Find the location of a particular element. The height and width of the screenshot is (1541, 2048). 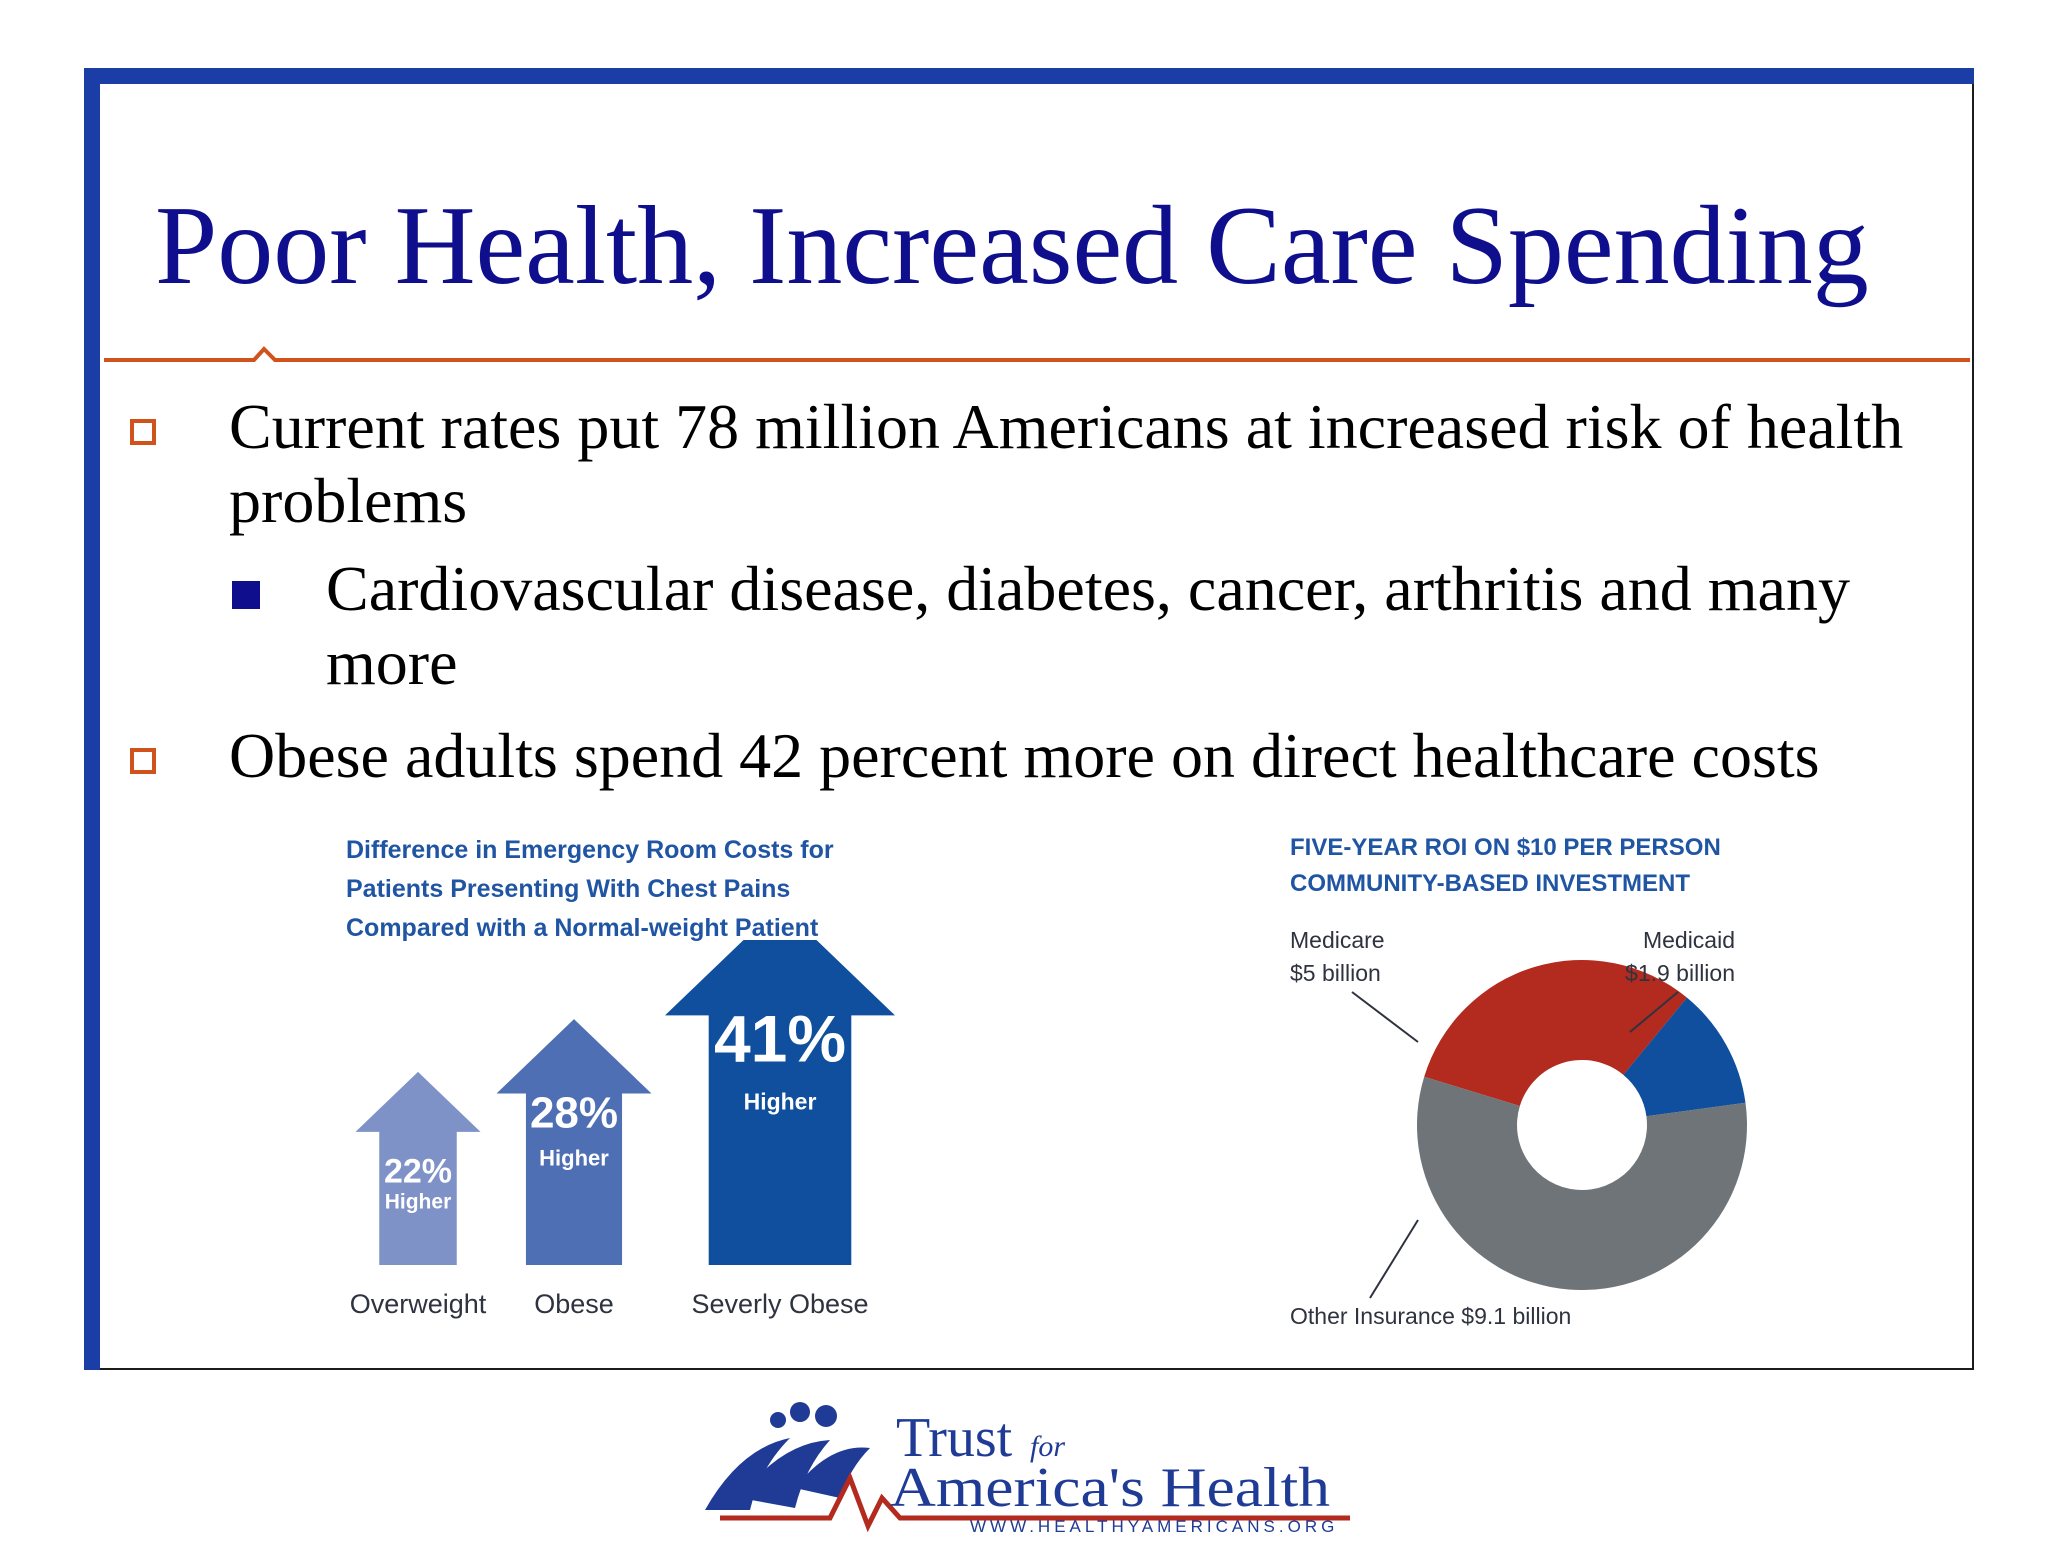

roi-chart-title-line: FIVE-YEAR ROI ON $10 PER PERSON is located at coordinates (1505, 847).